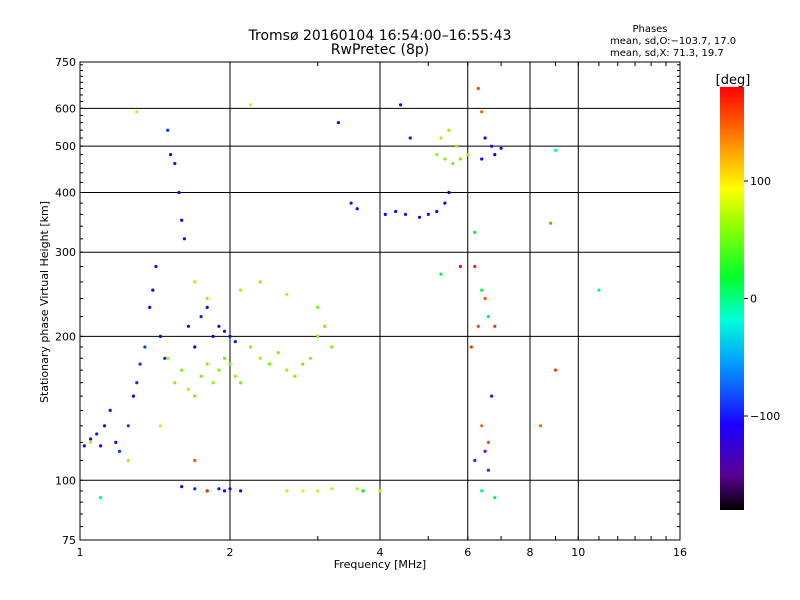 This screenshot has width=800, height=600. Describe the element at coordinates (467, 552) in the screenshot. I see `x-tick-label: 6` at that location.